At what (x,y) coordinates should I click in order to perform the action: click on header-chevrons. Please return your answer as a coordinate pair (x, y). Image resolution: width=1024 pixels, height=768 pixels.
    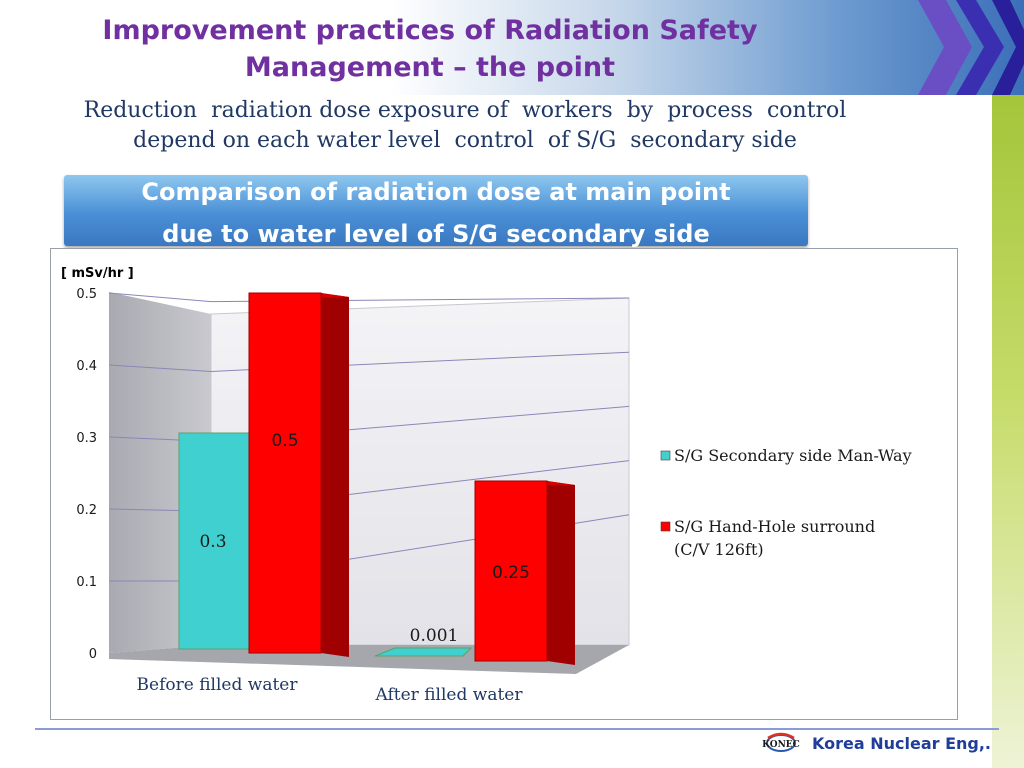
    Looking at the image, I should click on (971, 47).